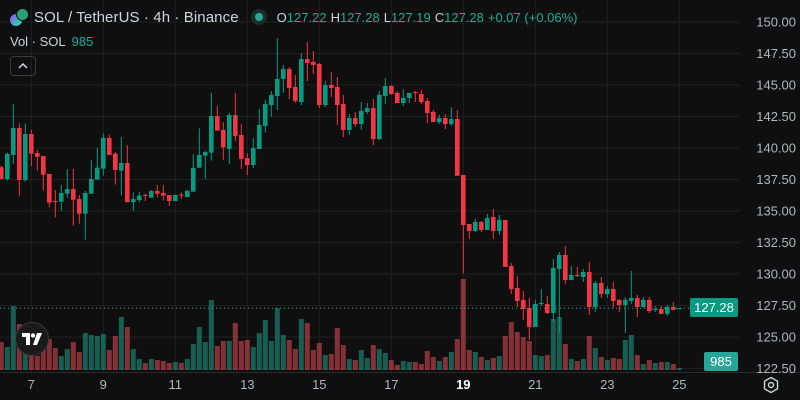  I want to click on time-tick-label: 25, so click(679, 384).